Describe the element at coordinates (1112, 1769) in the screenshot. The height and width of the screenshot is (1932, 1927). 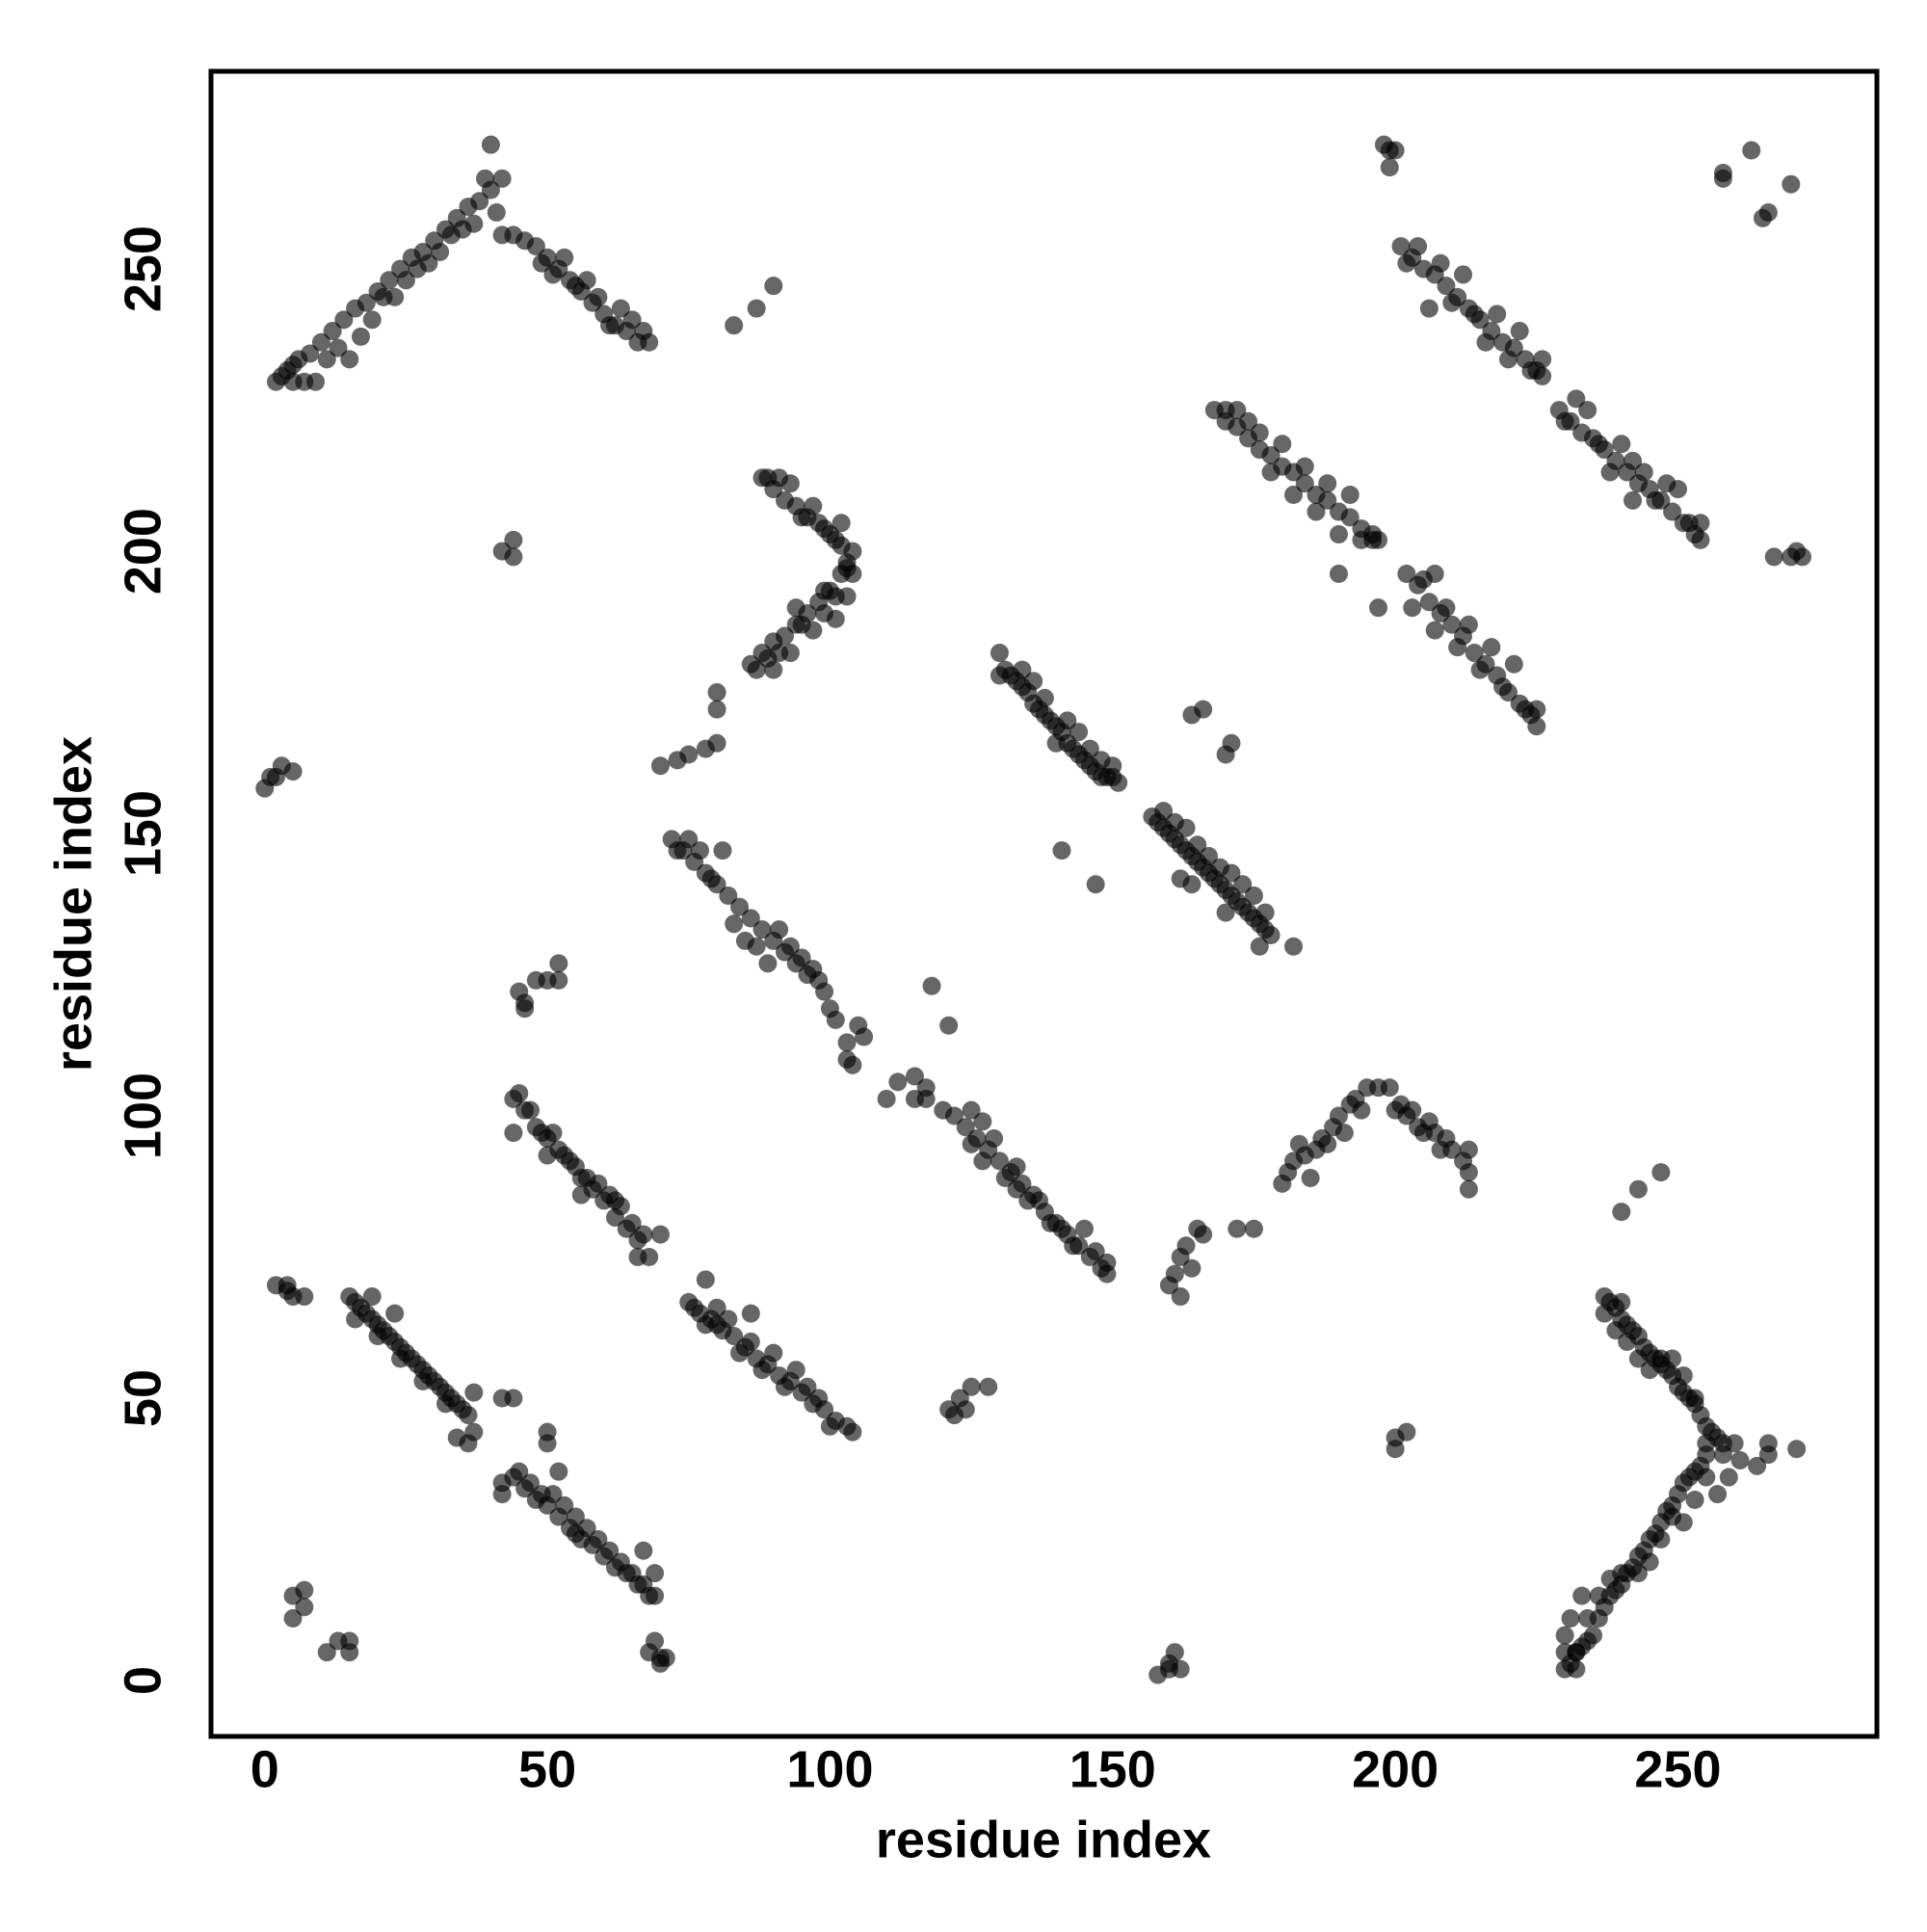
I see `x-tick-label: 150` at that location.